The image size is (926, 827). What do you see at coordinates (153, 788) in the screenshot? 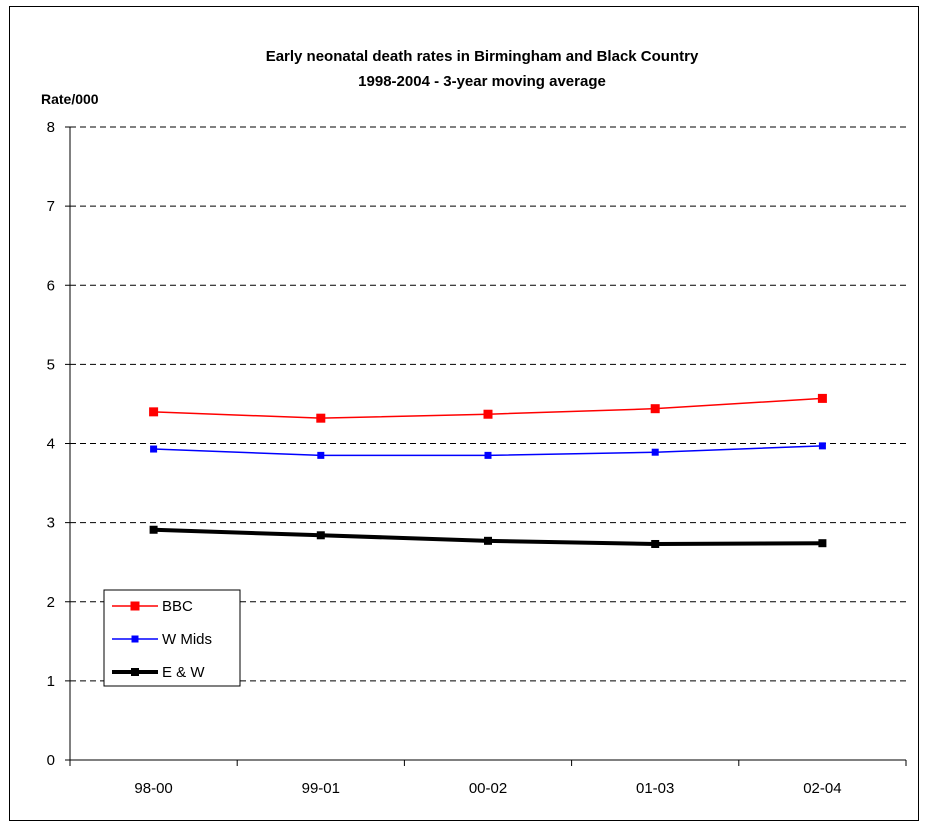
I see `x-tick-label: 98-00` at bounding box center [153, 788].